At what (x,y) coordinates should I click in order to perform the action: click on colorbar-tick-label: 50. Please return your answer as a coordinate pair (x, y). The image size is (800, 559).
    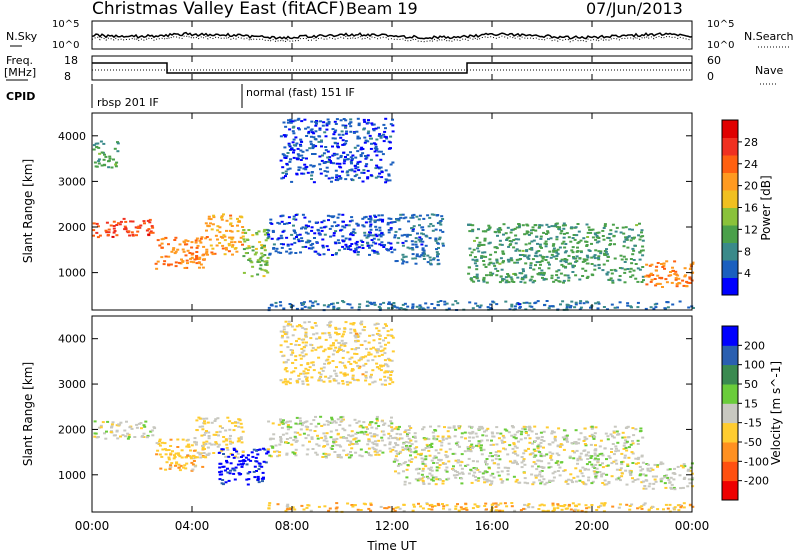
    Looking at the image, I should click on (751, 384).